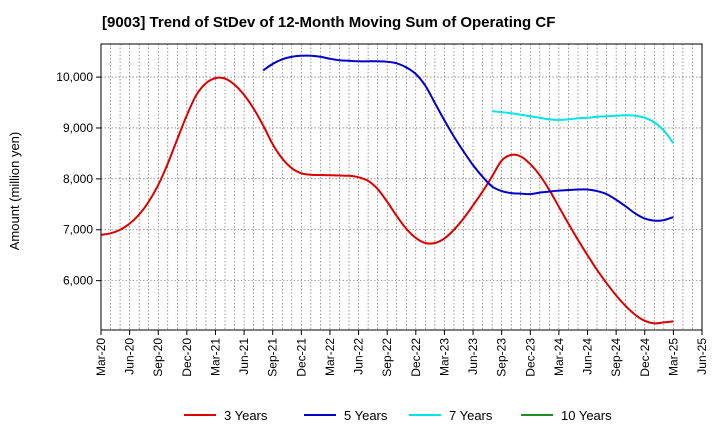 The height and width of the screenshot is (445, 720). Describe the element at coordinates (444, 357) in the screenshot. I see `x-tick-label: Mar-23` at that location.